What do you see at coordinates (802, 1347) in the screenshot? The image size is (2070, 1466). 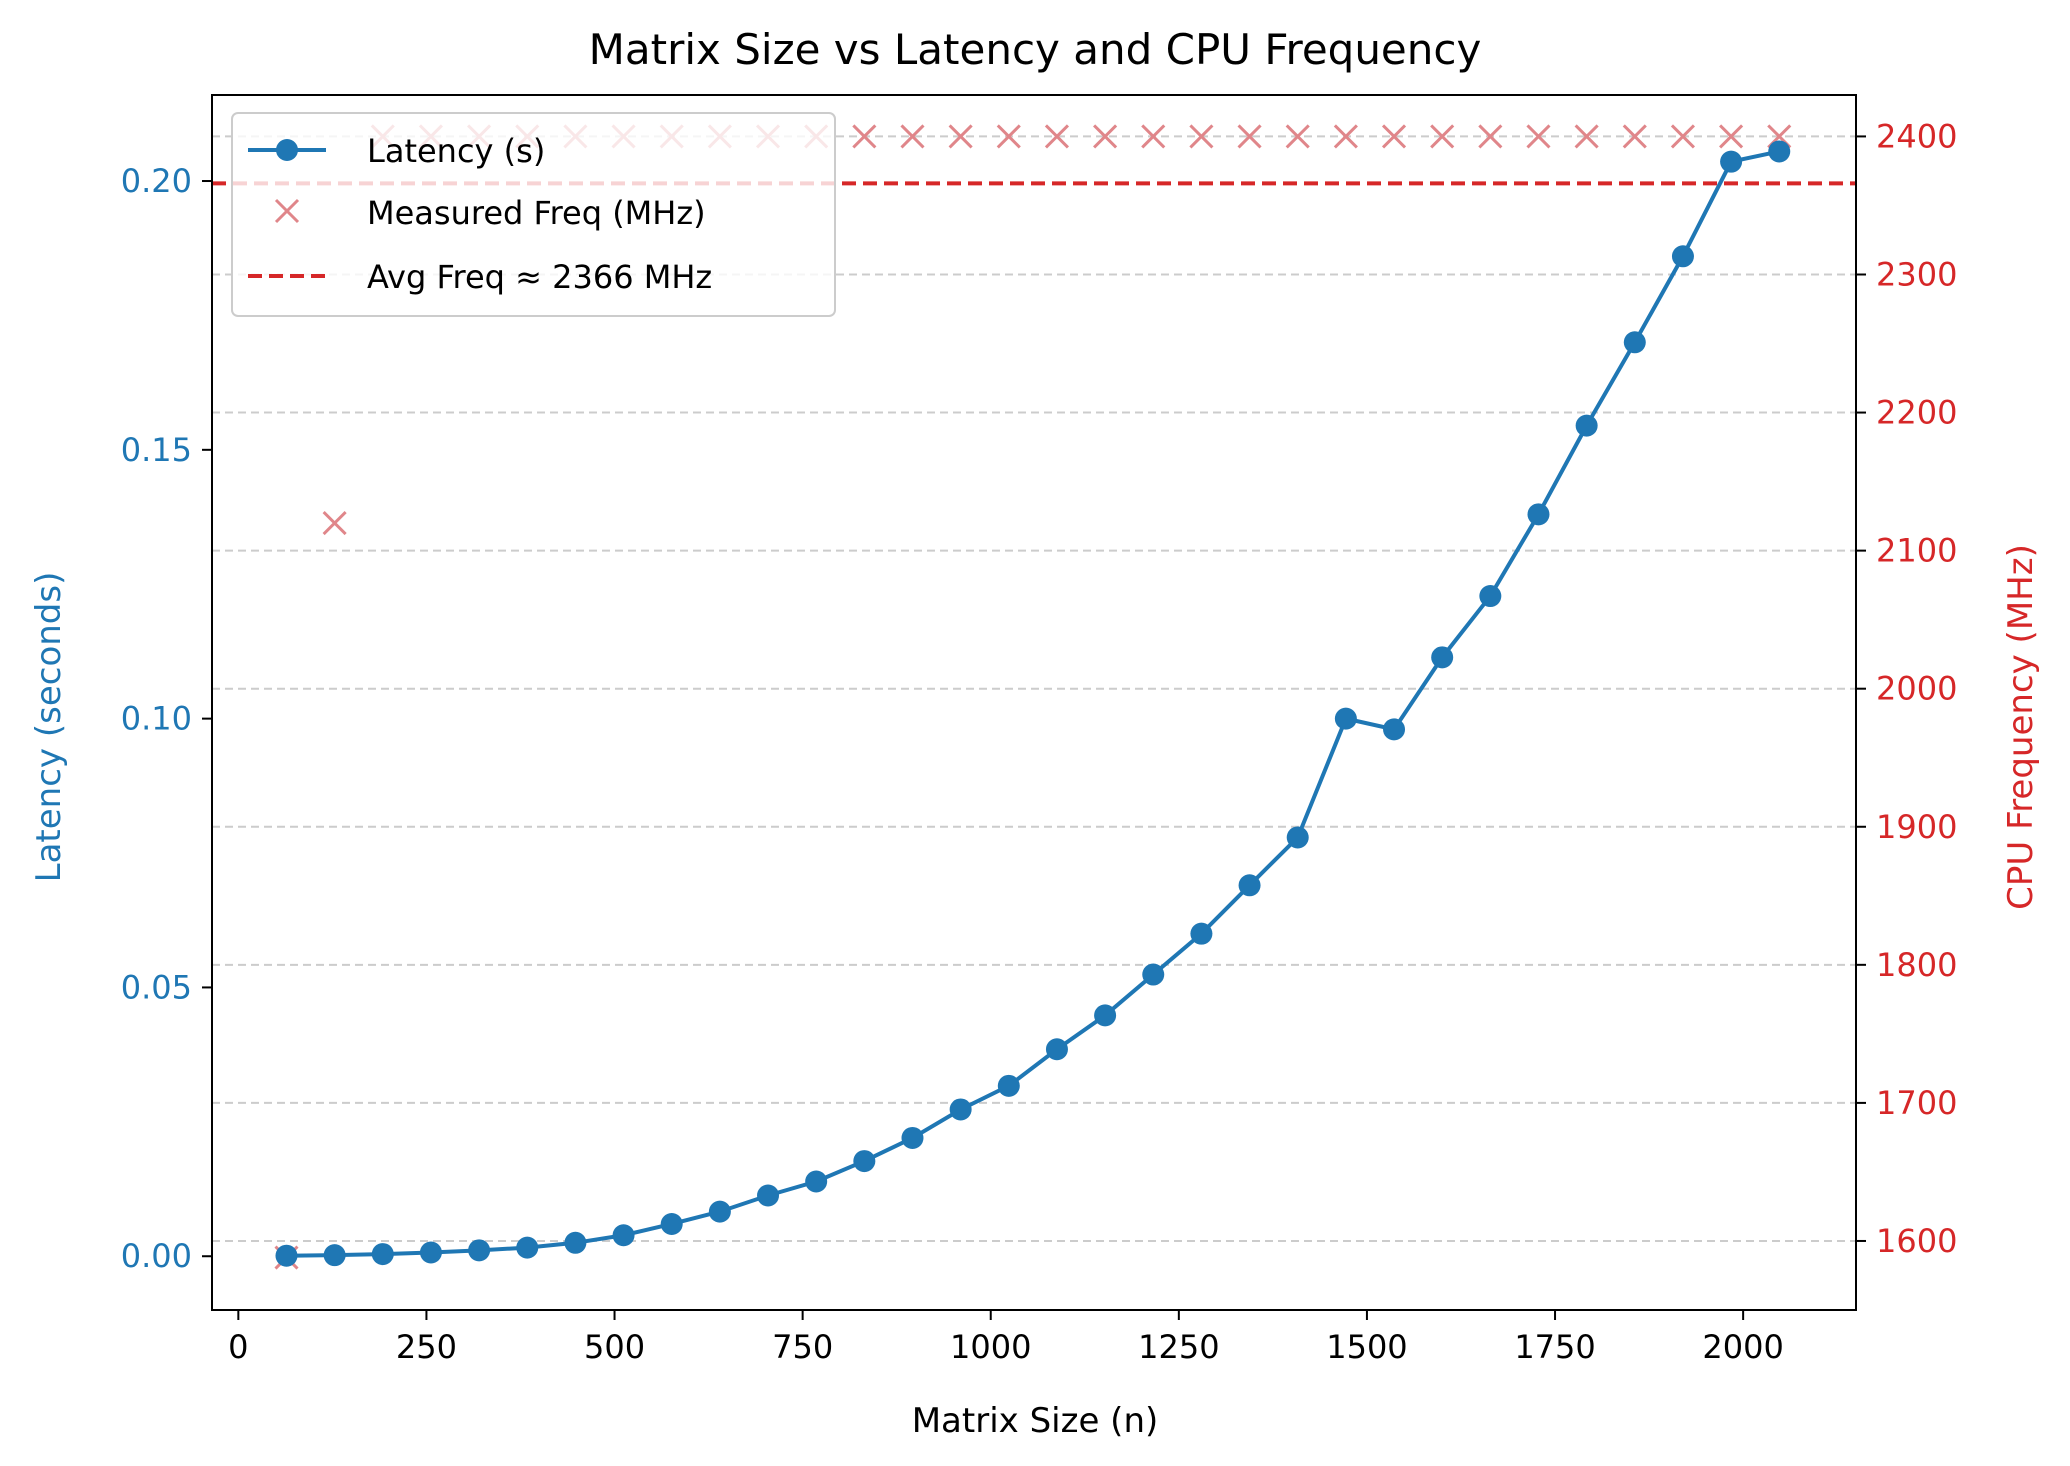 I see `x-tick-label: 750` at bounding box center [802, 1347].